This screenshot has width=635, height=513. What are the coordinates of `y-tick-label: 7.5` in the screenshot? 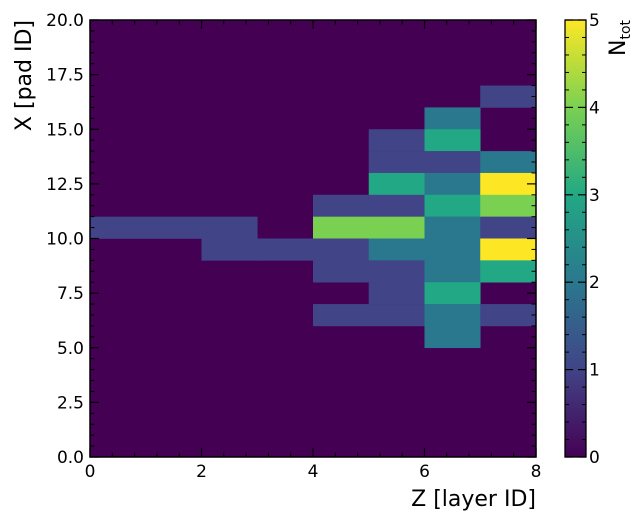 It's located at (70, 294).